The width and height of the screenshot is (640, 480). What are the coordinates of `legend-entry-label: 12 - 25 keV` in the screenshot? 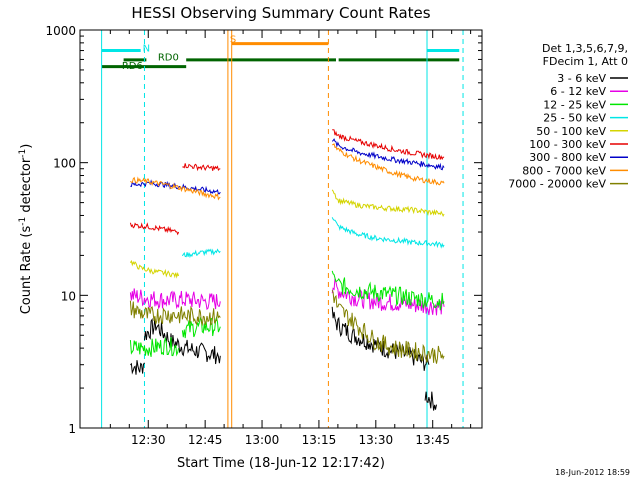 It's located at (574, 104).